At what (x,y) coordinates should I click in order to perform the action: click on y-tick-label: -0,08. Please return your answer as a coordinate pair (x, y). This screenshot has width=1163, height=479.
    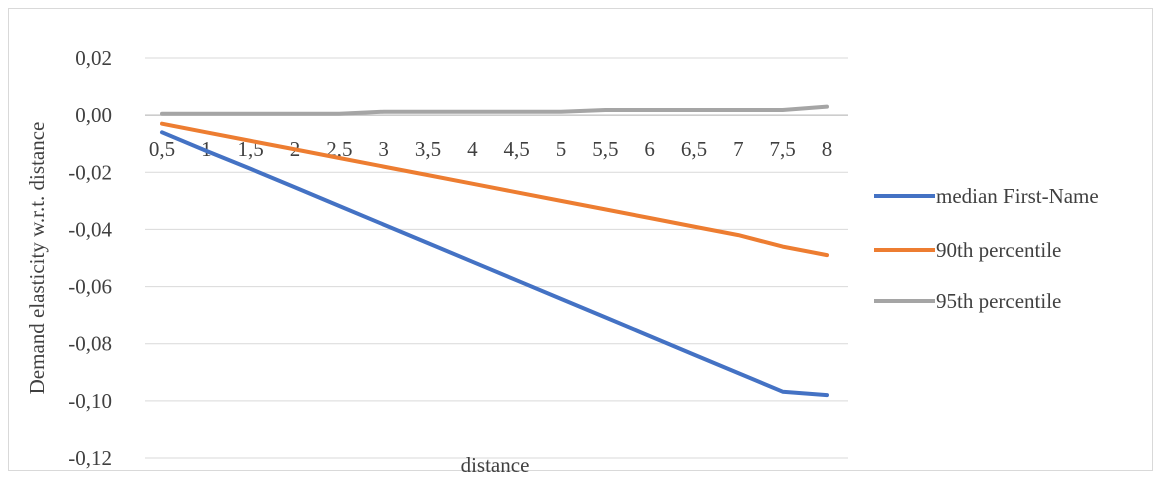
    Looking at the image, I should click on (90, 344).